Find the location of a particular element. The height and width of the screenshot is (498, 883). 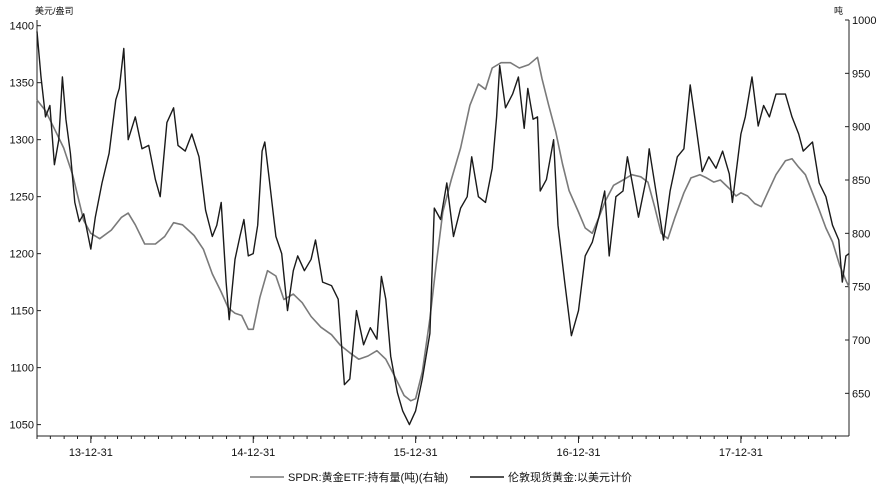

x-tick-label: 16-12-31 is located at coordinates (578, 453).